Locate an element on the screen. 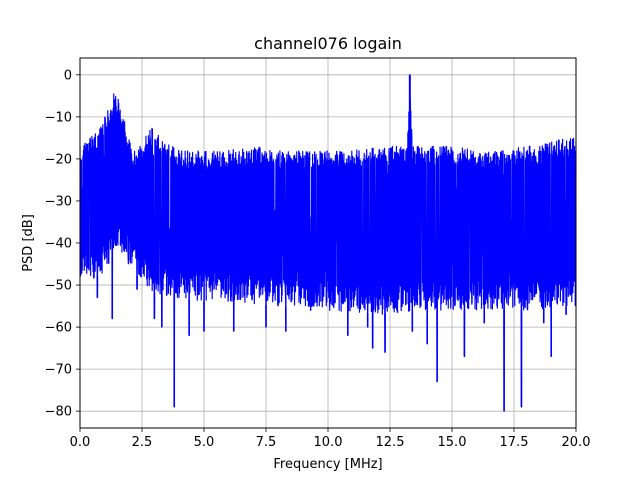  x-tick-label: 15.0 is located at coordinates (452, 442).